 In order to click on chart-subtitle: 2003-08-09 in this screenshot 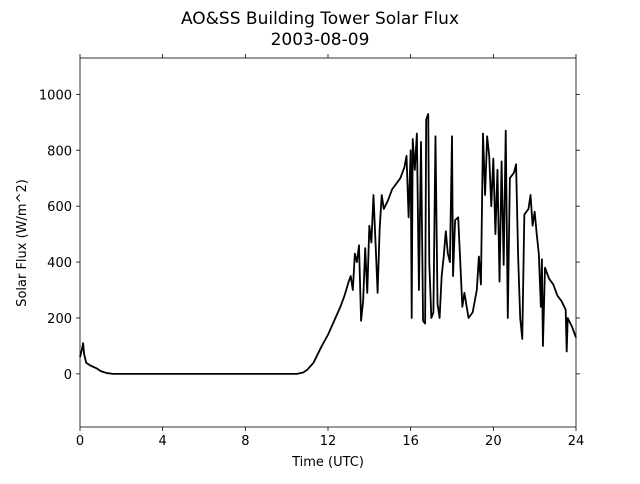, I will do `click(320, 40)`.